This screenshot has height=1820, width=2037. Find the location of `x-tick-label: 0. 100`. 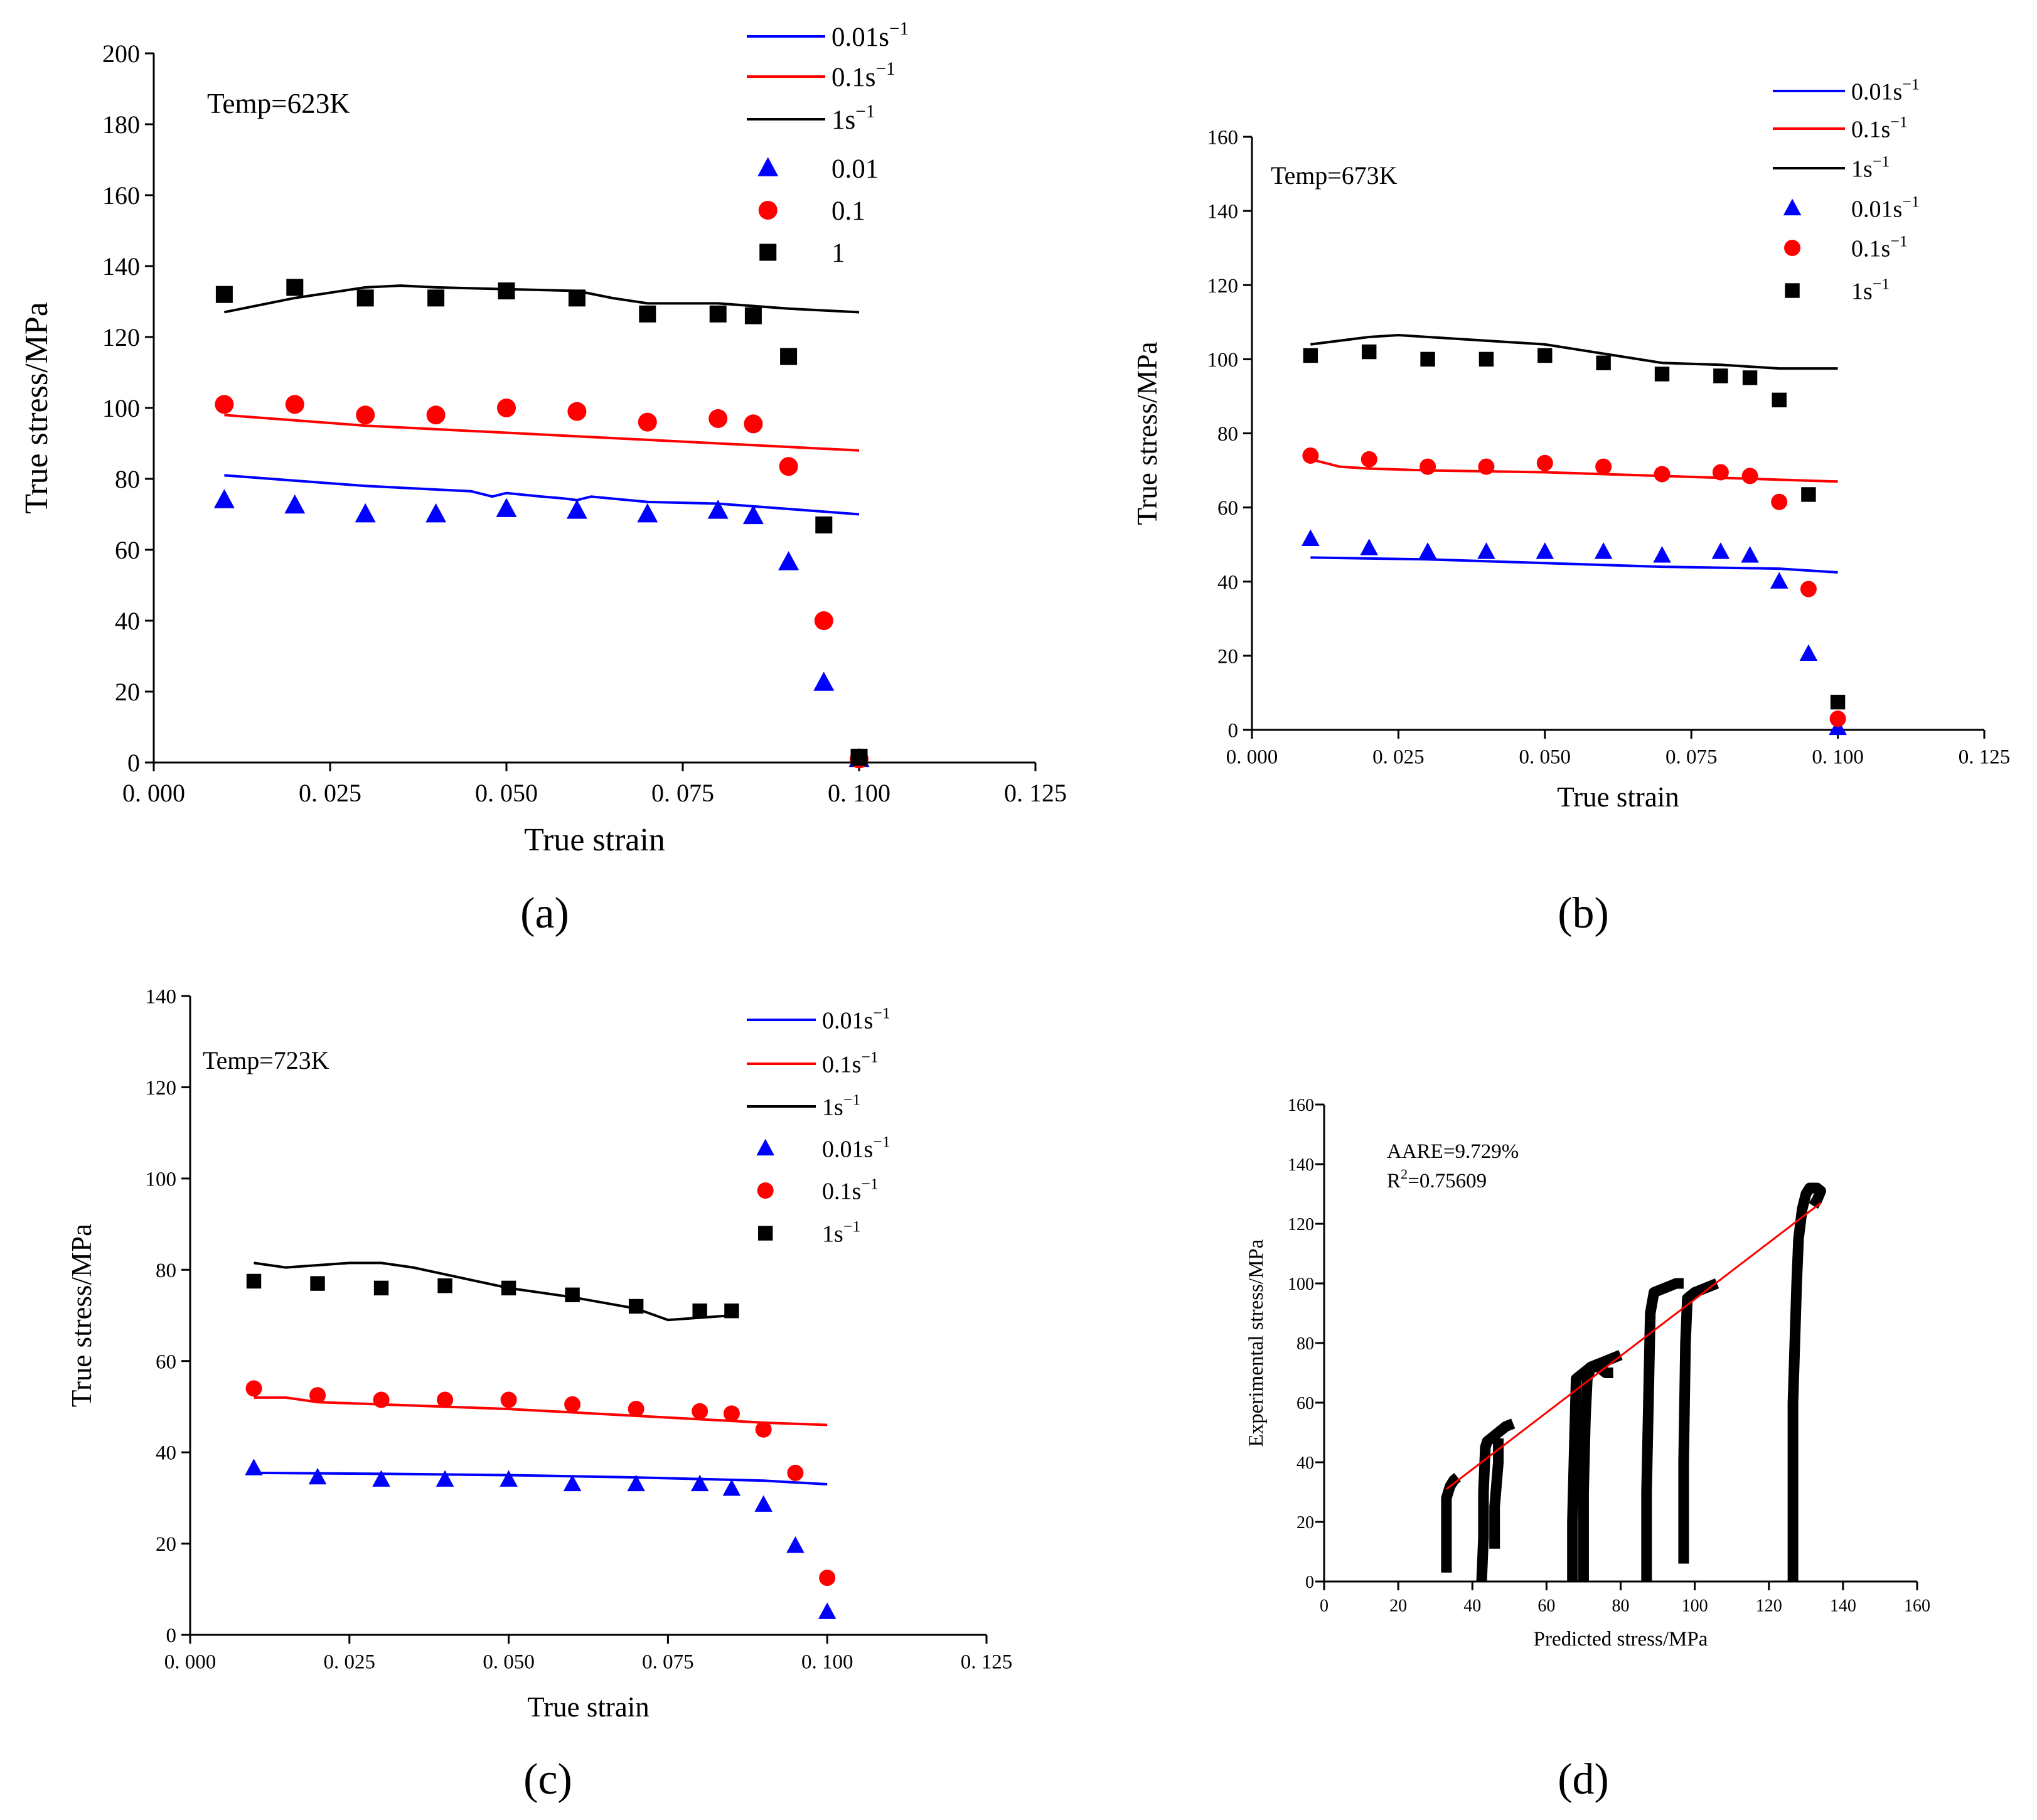

x-tick-label: 0. 100 is located at coordinates (827, 1662).